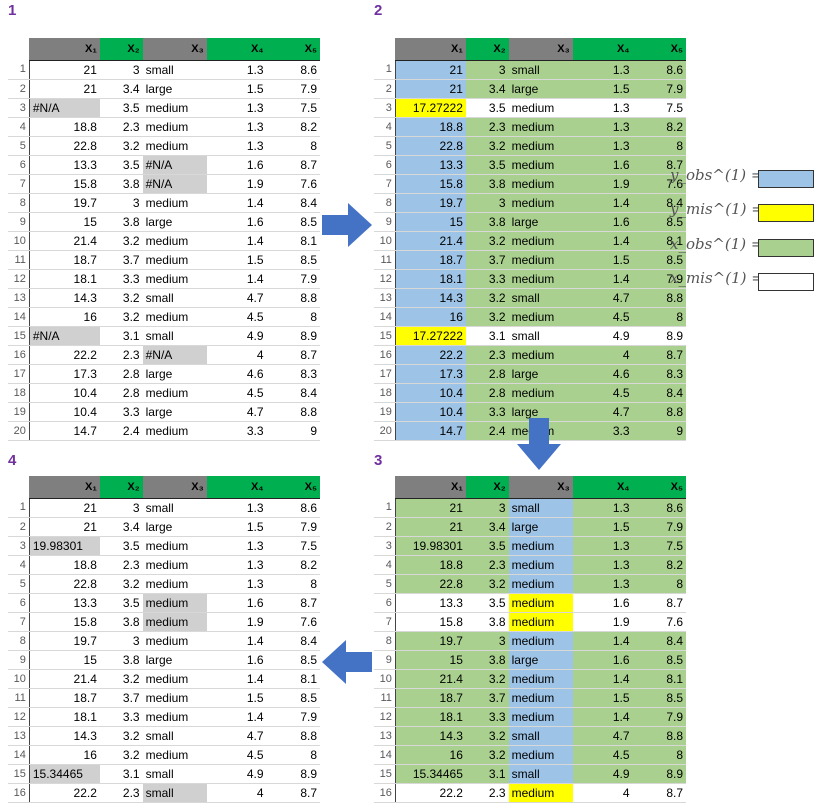 This screenshot has height=803, width=834. I want to click on row-number: 13, so click(19, 298).